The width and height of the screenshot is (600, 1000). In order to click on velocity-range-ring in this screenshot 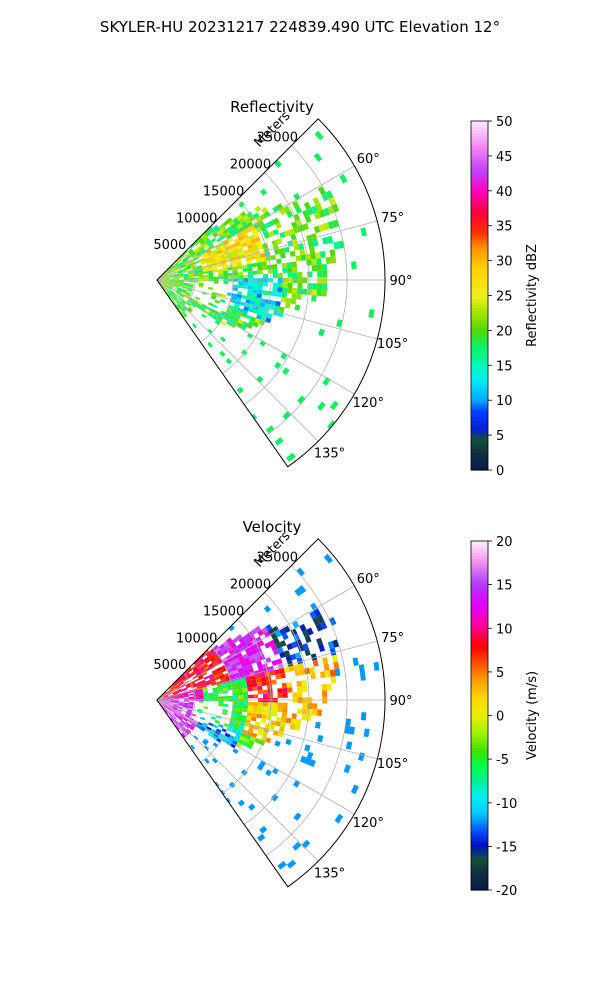, I will do `click(247, 706)`.